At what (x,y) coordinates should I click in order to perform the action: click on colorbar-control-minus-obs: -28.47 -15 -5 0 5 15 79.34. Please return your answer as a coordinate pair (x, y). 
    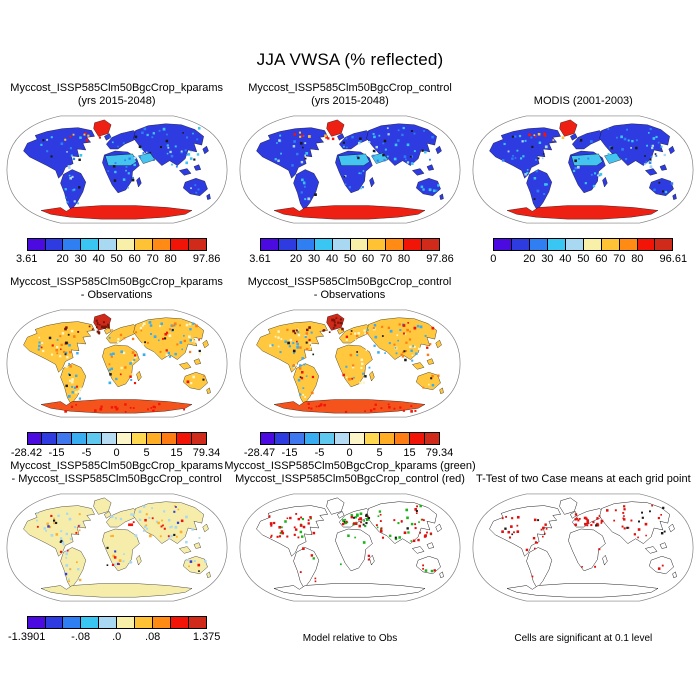
    Looking at the image, I should click on (348, 447).